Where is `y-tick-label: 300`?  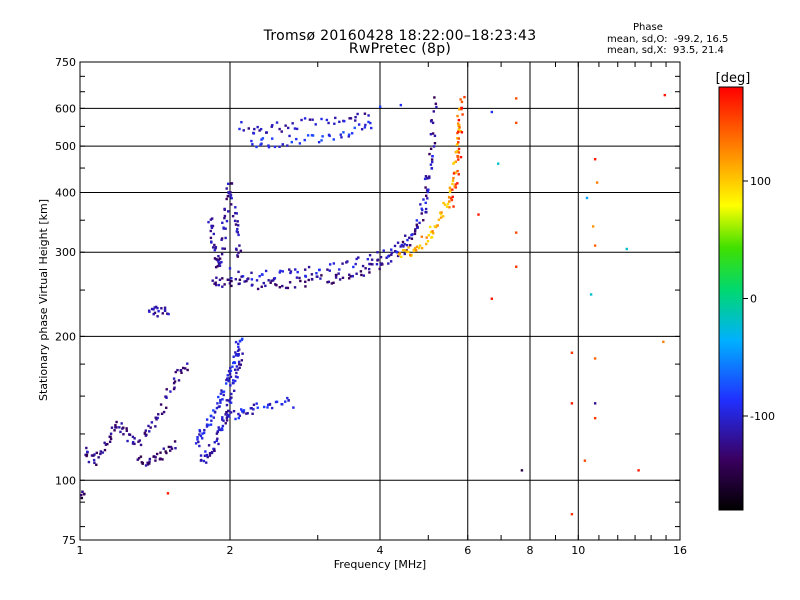 y-tick-label: 300 is located at coordinates (65, 252).